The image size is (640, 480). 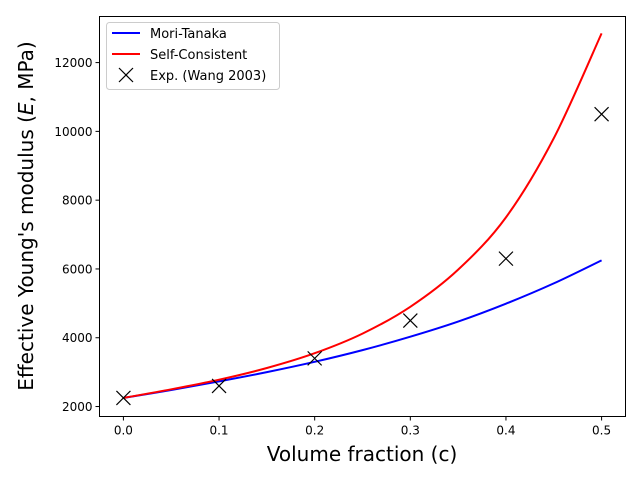 I want to click on y-tick-label: 8000, so click(x=77, y=201).